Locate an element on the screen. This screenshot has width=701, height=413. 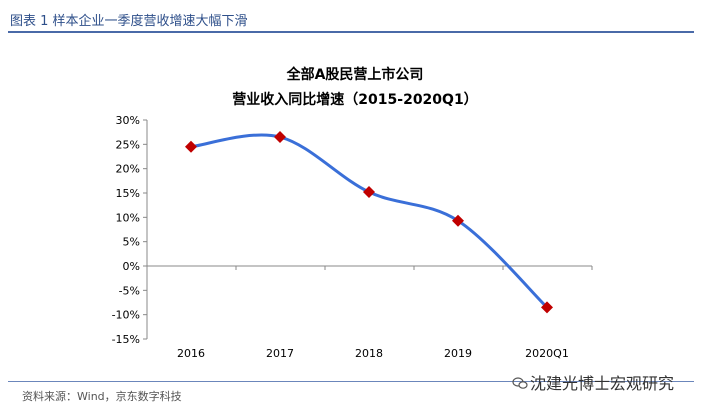
y-tick-group: -15% -10% -5% 0% 5% 10% 15% 20% 25% 30% is located at coordinates (129, 230).